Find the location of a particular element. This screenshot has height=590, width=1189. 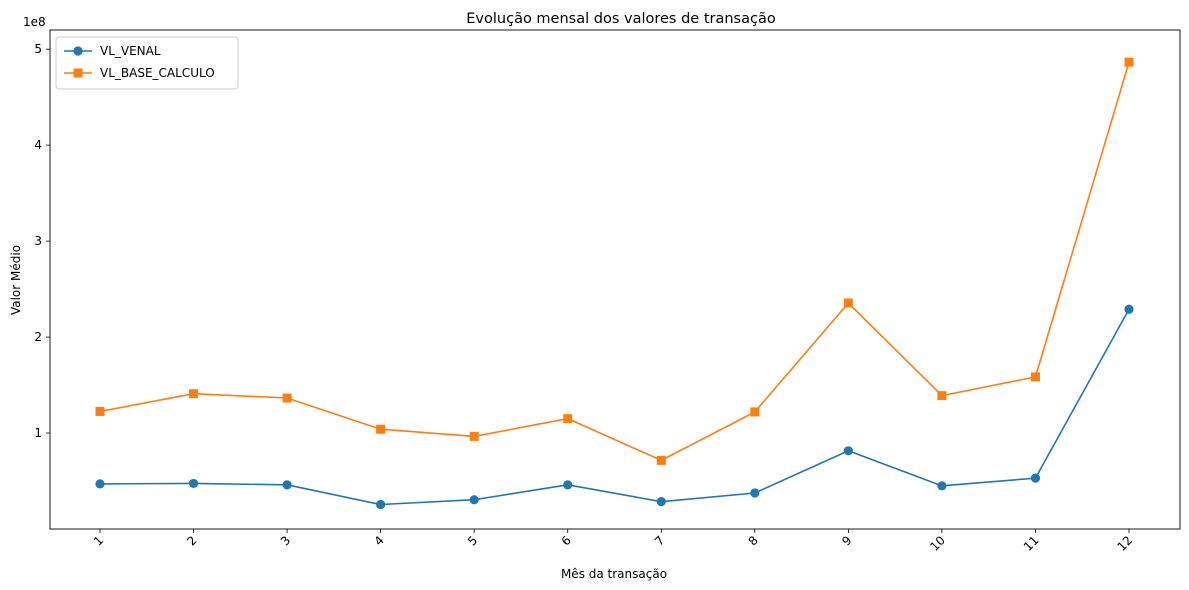

chart-title: Evolução mensal dos valores de transação is located at coordinates (621, 19).